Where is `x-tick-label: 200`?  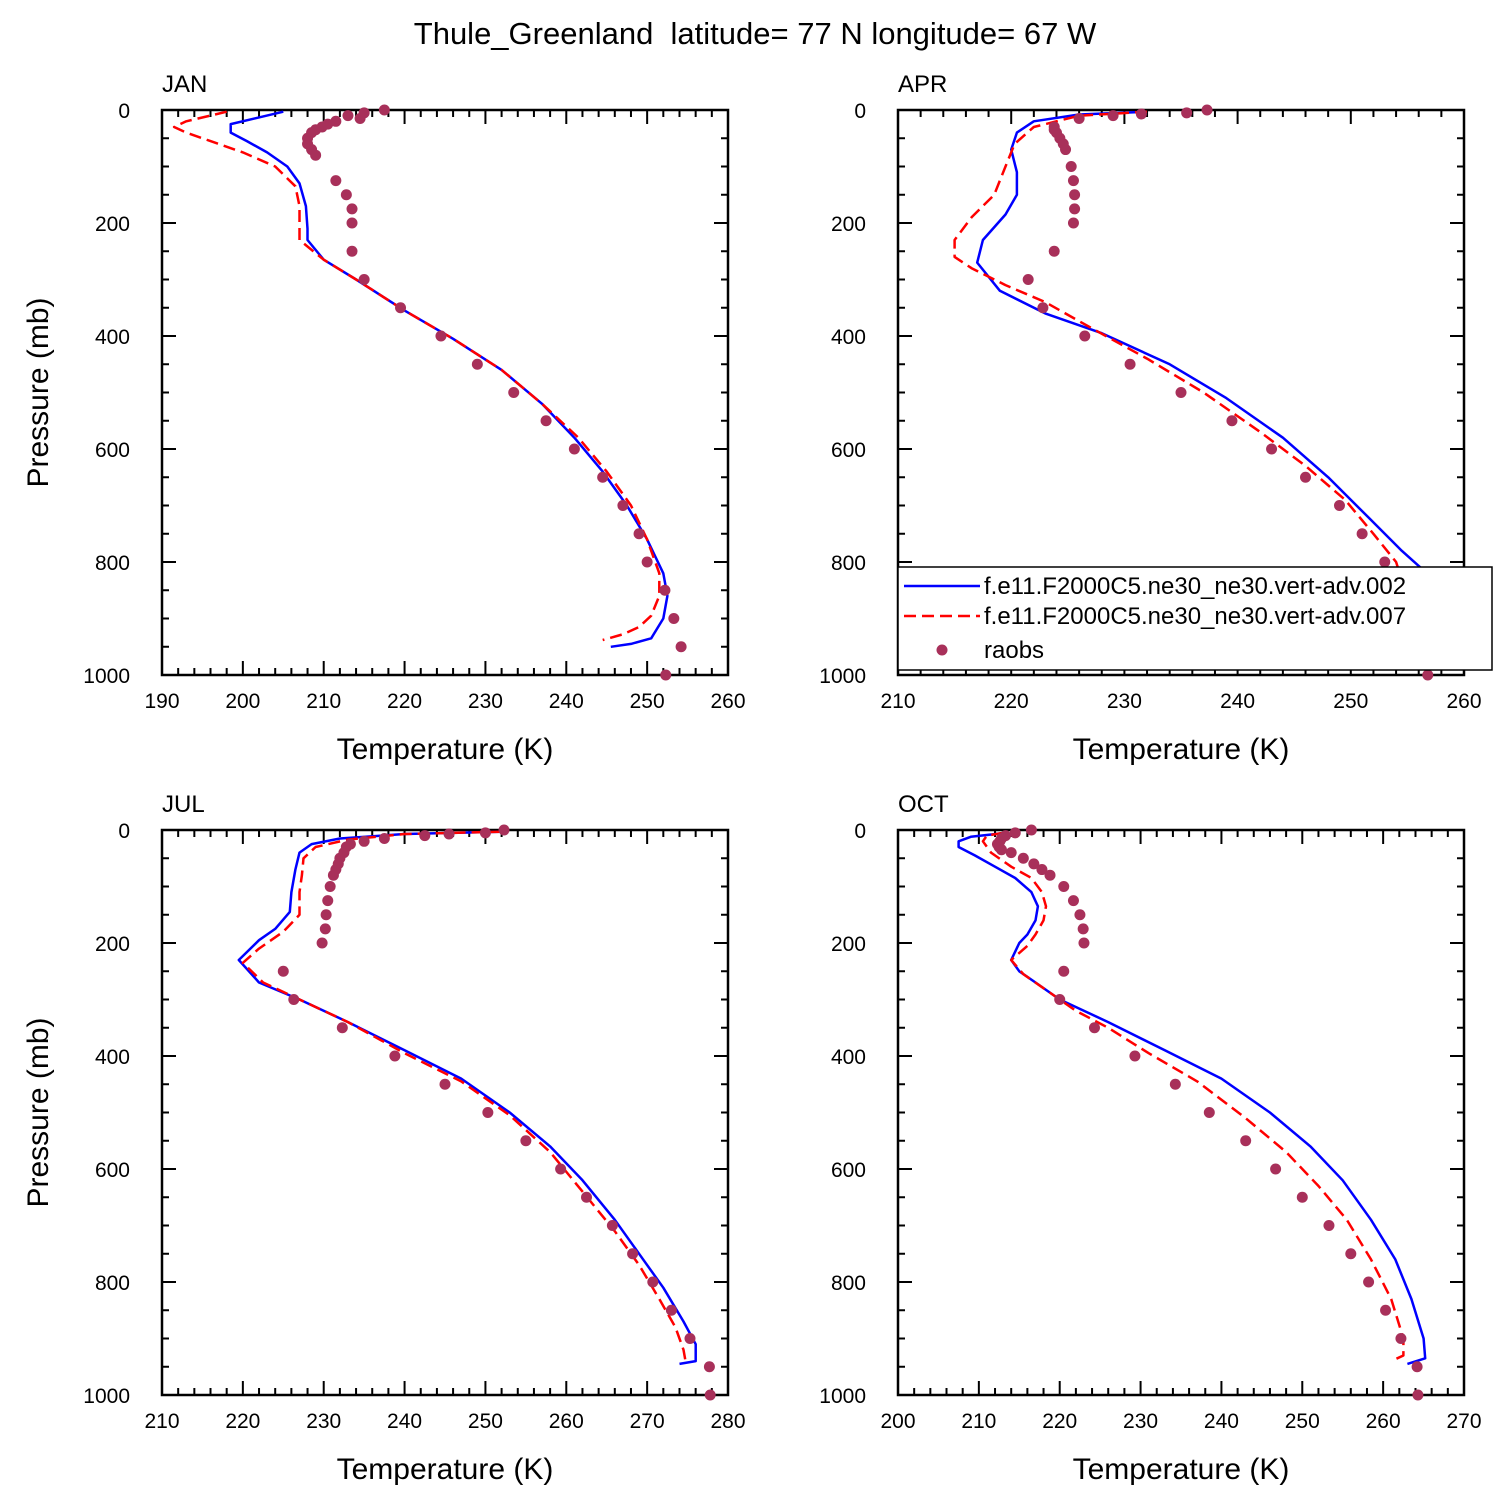 x-tick-label: 200 is located at coordinates (242, 701).